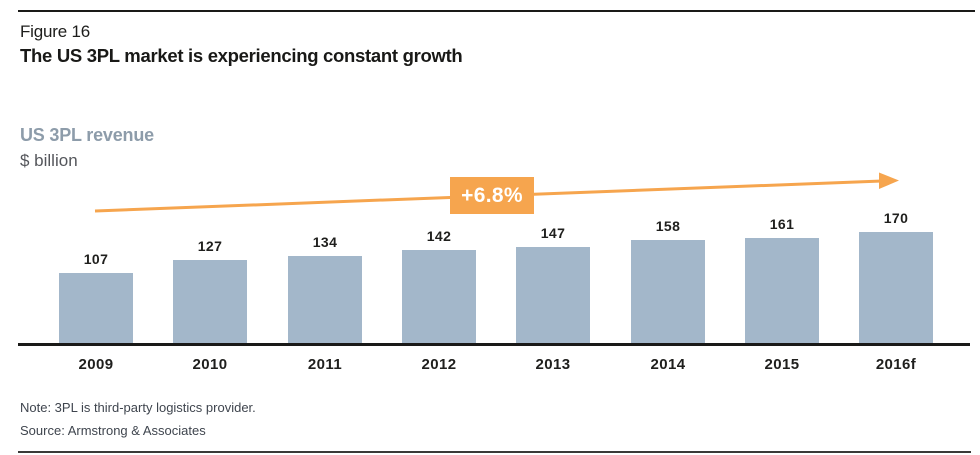 The width and height of the screenshot is (980, 455). Describe the element at coordinates (439, 236) in the screenshot. I see `bar-value-label: 142` at that location.